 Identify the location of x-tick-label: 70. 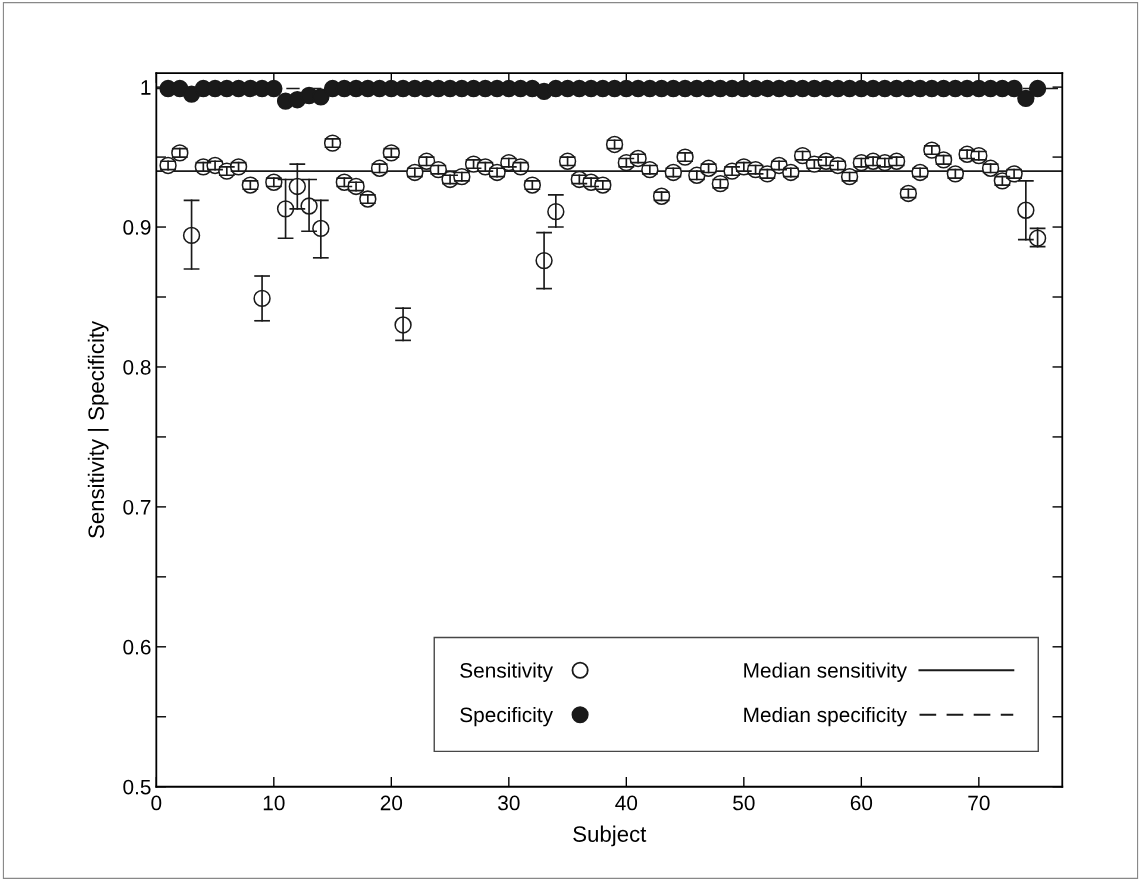
(979, 803).